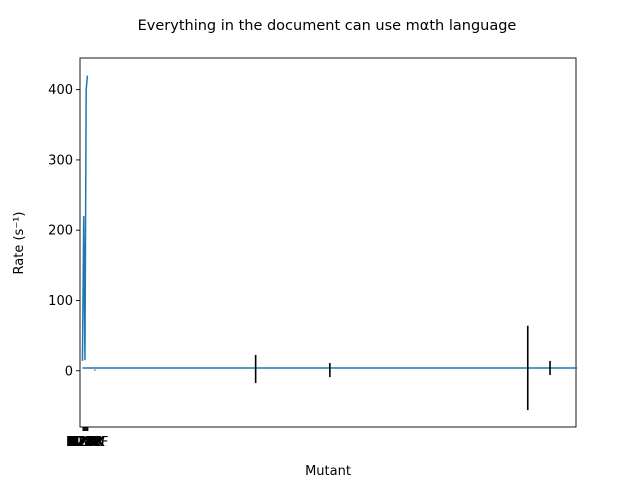  Describe the element at coordinates (19, 243) in the screenshot. I see `y-axis-label: Rate (s⁻¹)` at that location.